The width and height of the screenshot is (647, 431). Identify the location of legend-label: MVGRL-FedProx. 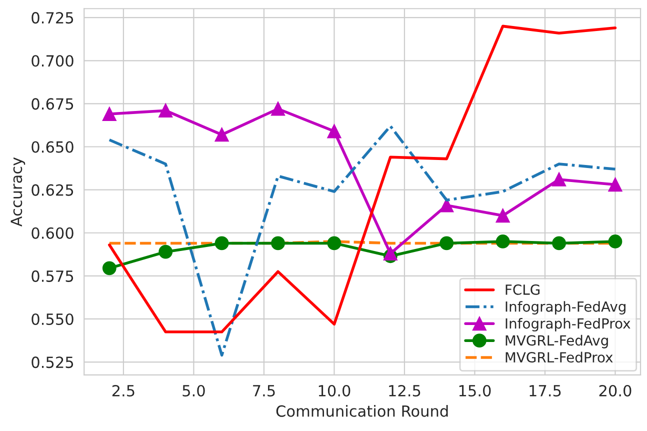
(559, 357).